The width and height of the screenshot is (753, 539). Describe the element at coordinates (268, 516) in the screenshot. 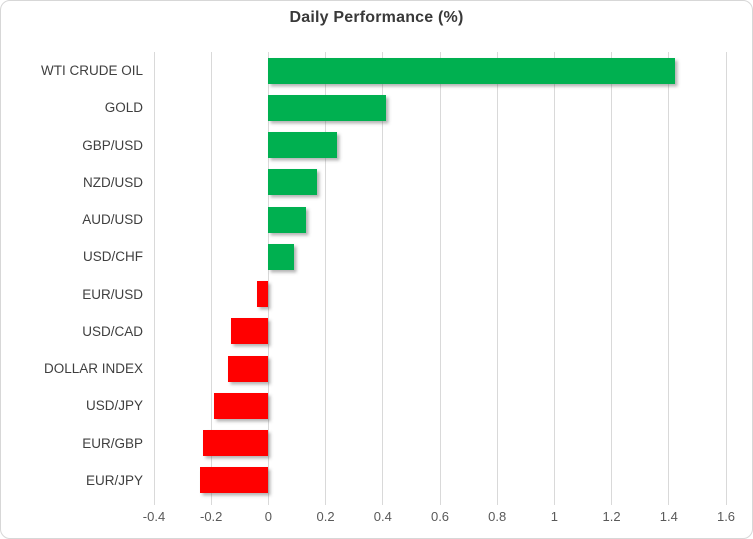

I see `x-tick-label: 0` at that location.